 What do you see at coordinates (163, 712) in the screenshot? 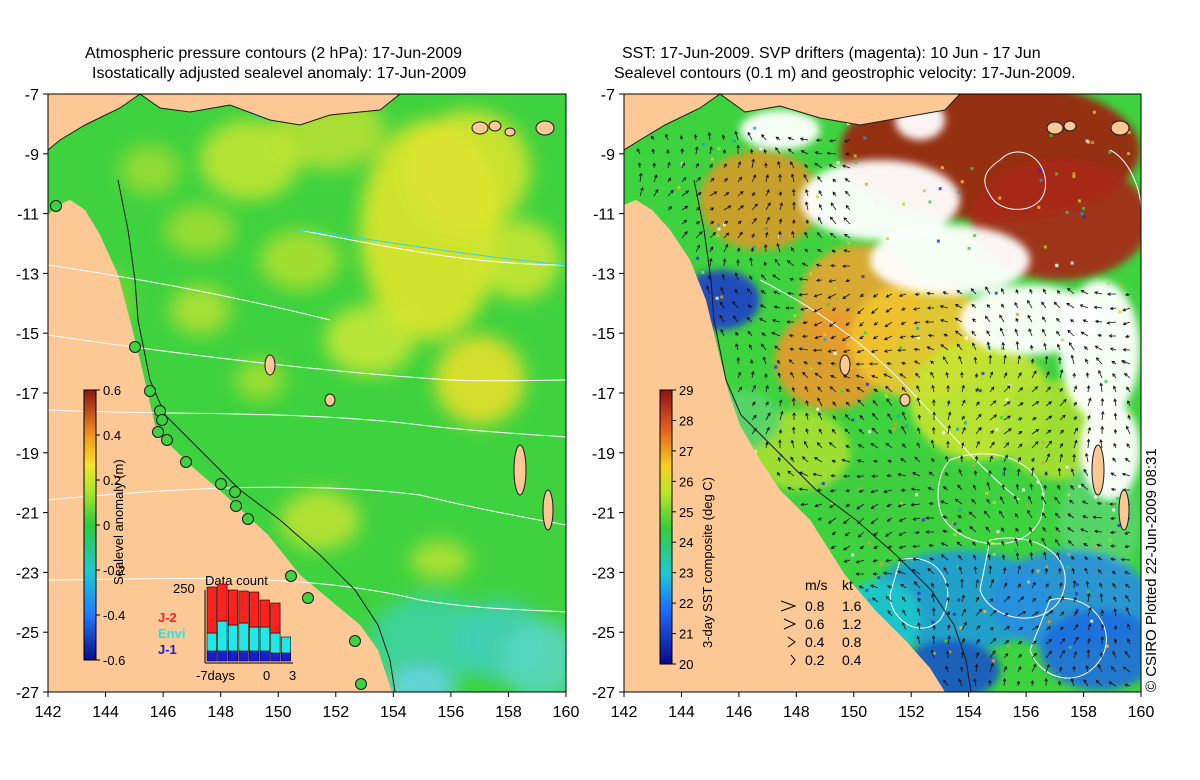
I see `lon-tick-label: 146` at bounding box center [163, 712].